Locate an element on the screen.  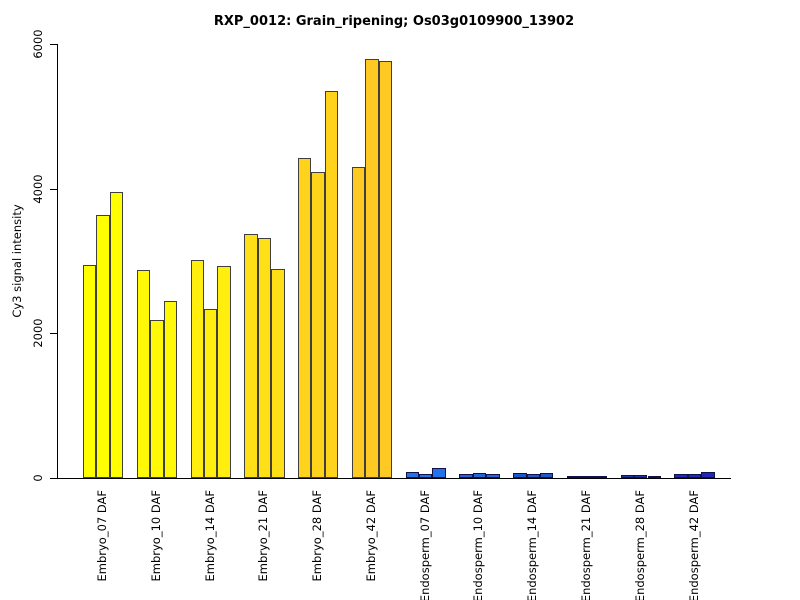
x-category-label: Endosperm_42 DAF is located at coordinates (693, 545).